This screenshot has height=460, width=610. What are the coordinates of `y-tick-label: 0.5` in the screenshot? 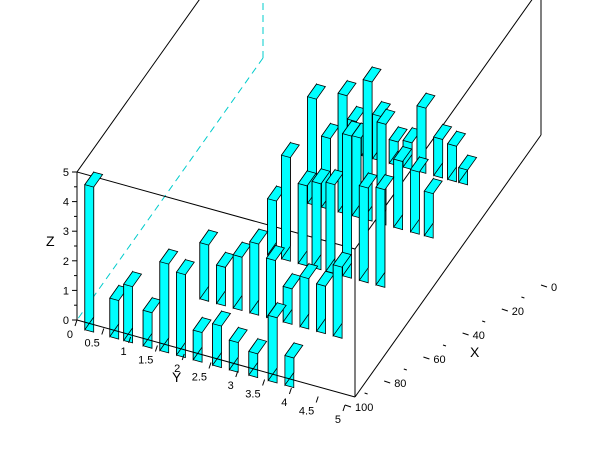 It's located at (92, 344).